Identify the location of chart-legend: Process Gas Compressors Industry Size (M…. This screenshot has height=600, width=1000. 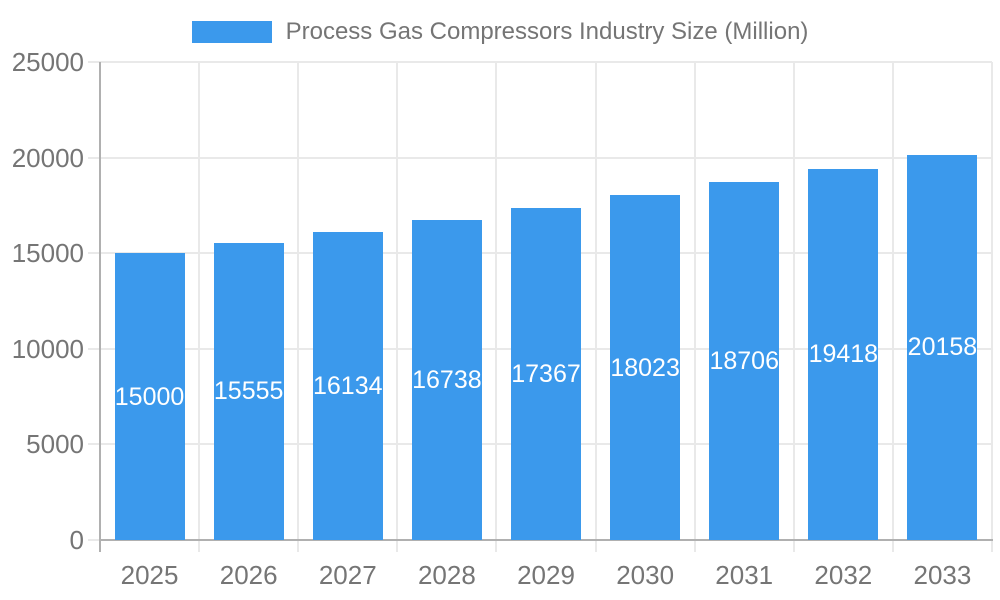
(500, 32).